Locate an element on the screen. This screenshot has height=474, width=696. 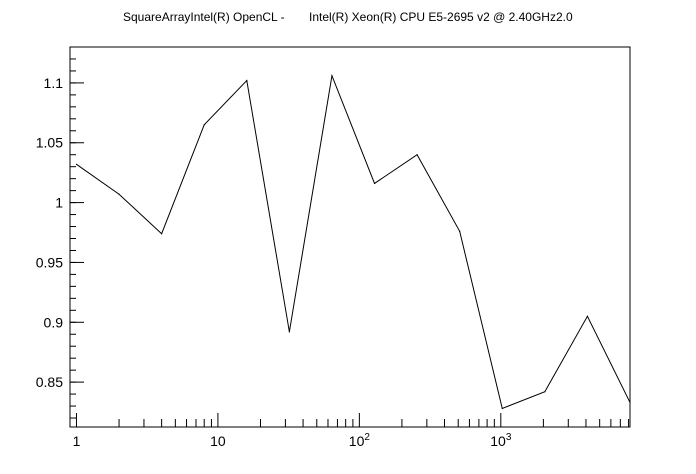
chart-title-part1: SquareArrayIntel(R) OpenCL - is located at coordinates (204, 17).